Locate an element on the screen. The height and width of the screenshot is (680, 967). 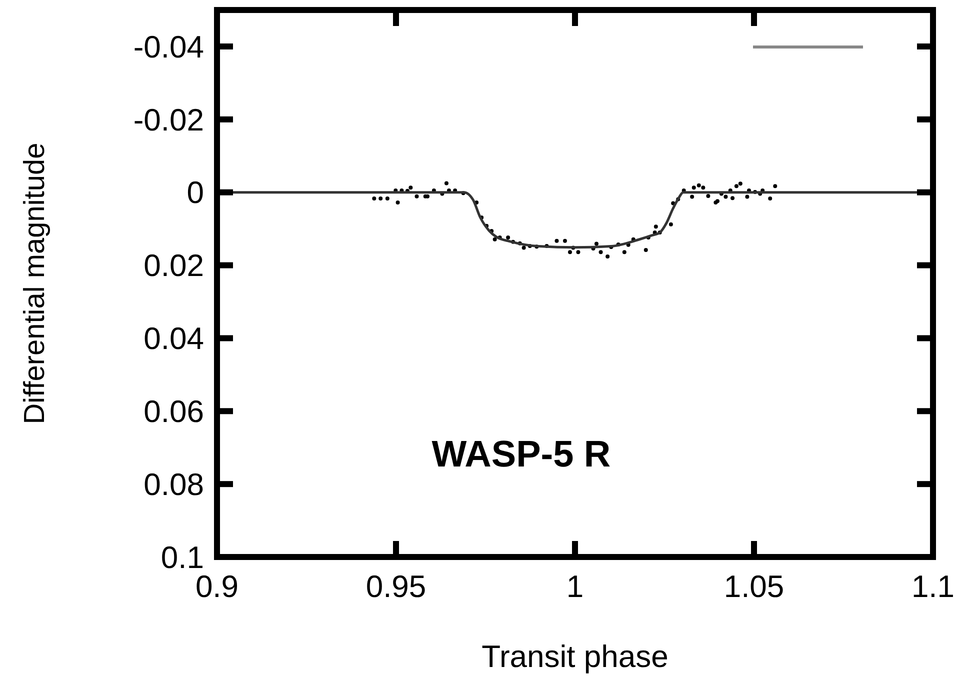
y-tick-label: -0.02 is located at coordinates (168, 120).